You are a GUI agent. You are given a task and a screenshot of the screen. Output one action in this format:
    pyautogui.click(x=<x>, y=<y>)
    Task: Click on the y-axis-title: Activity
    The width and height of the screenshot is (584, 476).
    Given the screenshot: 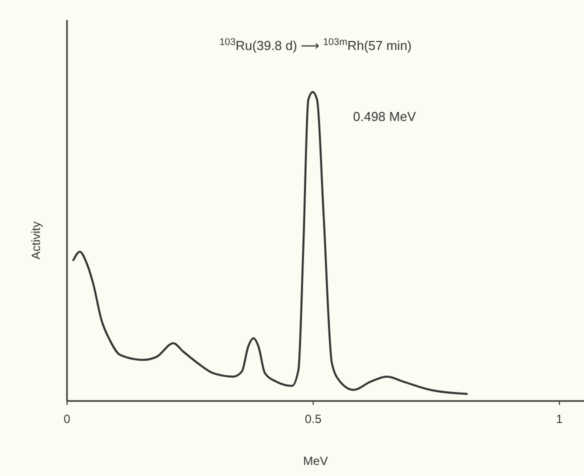 What is the action you would take?
    pyautogui.click(x=36, y=240)
    